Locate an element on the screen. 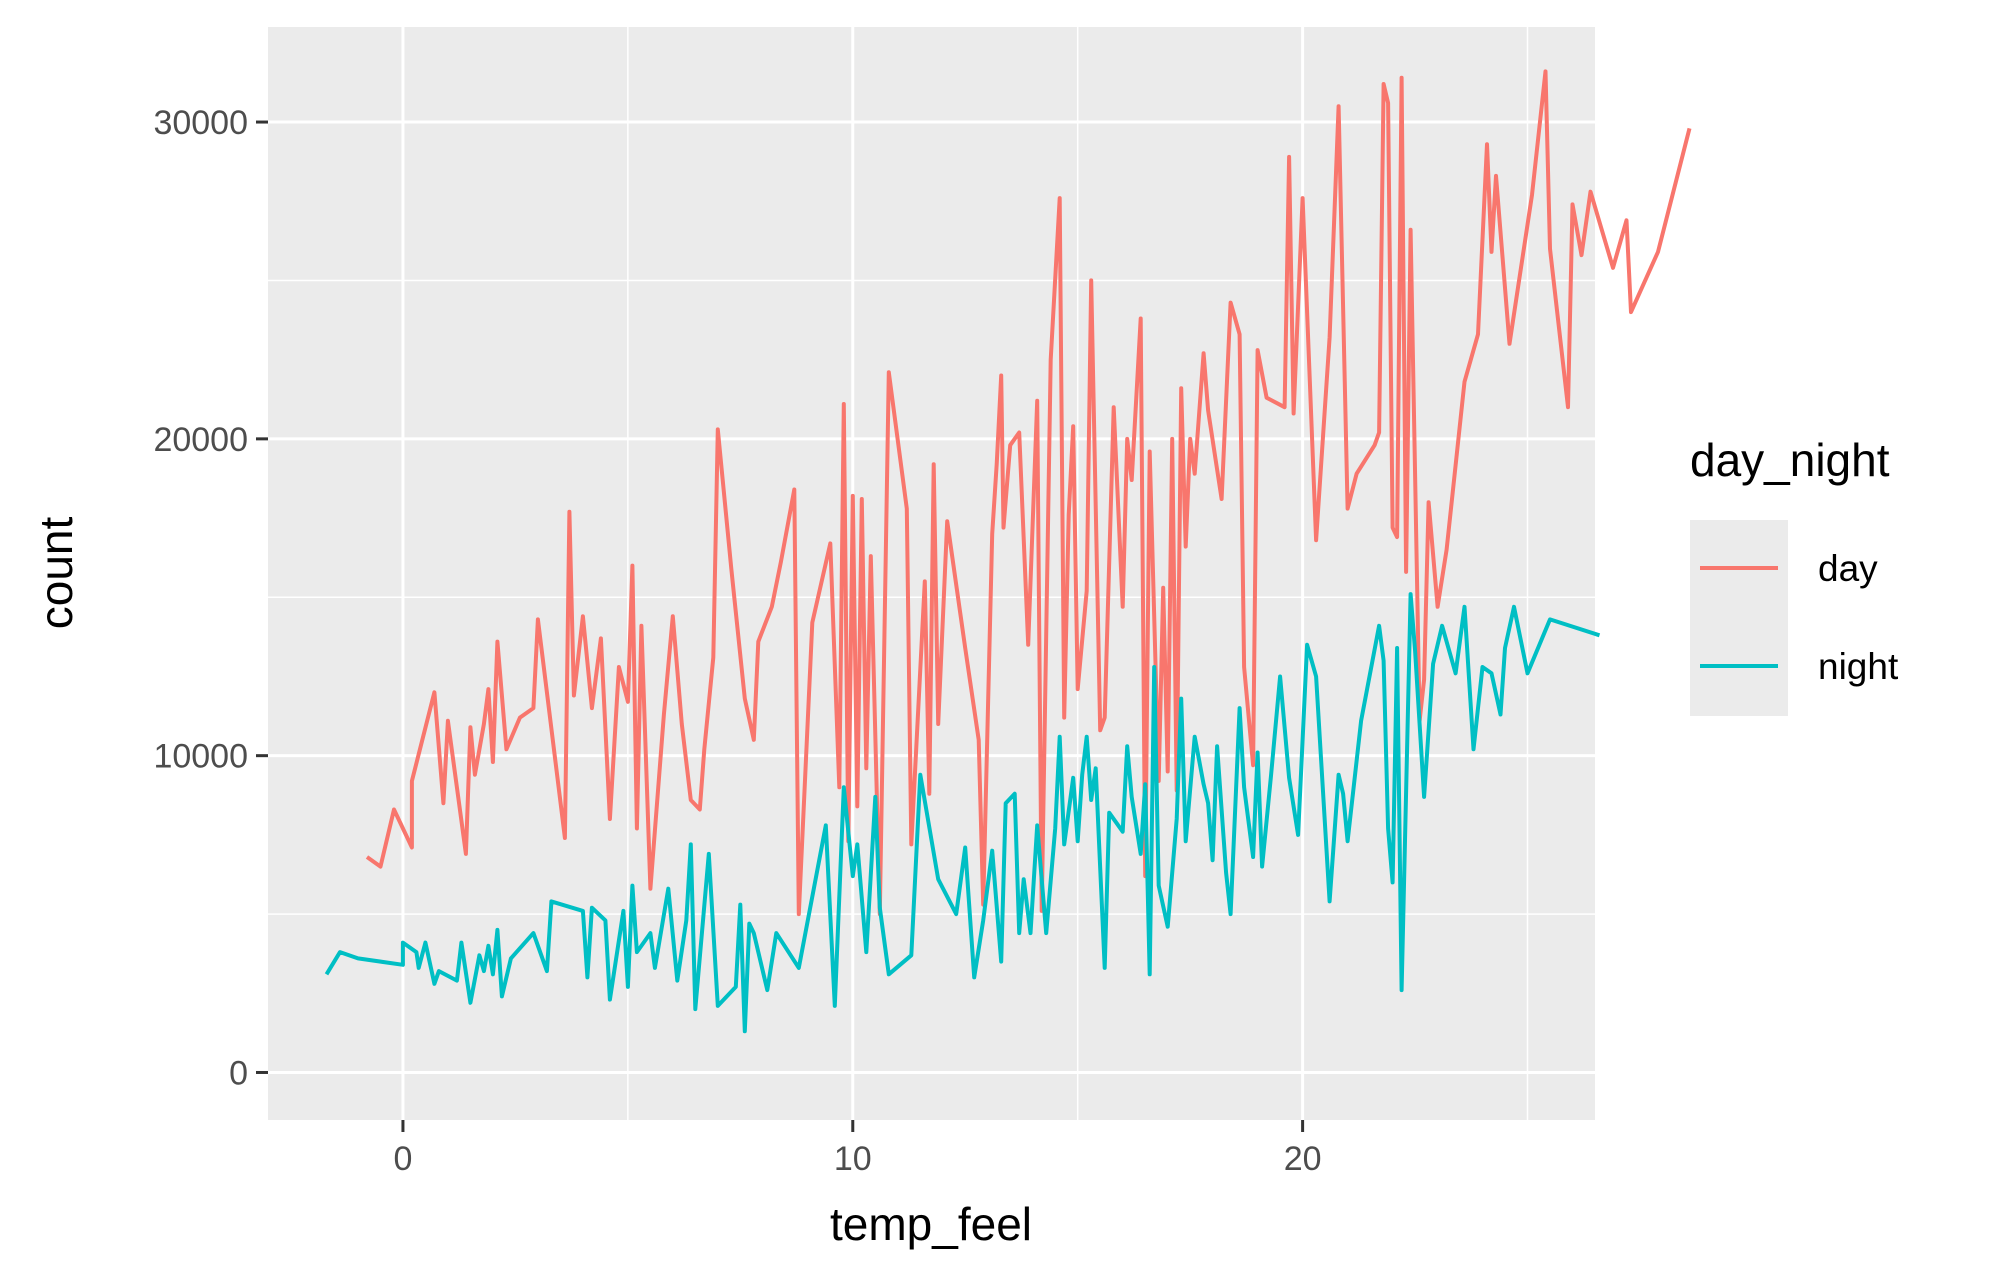 The height and width of the screenshot is (1280, 2000). x-axis-title: temp_feel is located at coordinates (931, 1224).